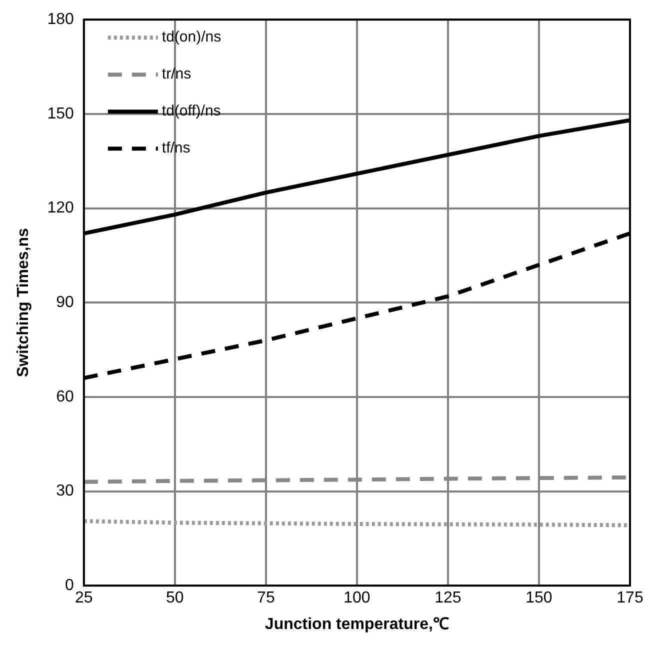  What do you see at coordinates (60, 208) in the screenshot?
I see `y-tick-label: 120` at bounding box center [60, 208].